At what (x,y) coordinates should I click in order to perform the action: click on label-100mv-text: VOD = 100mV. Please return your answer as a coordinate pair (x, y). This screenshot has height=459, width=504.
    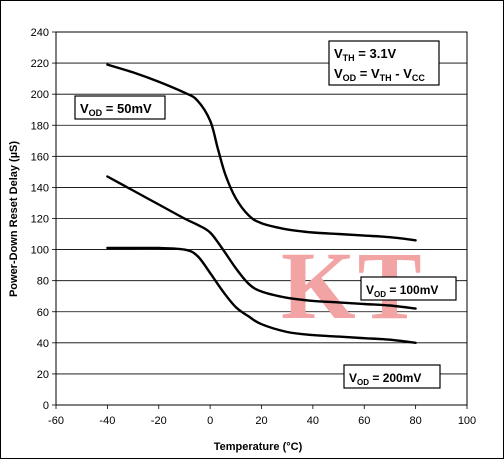
    Looking at the image, I should click on (402, 291).